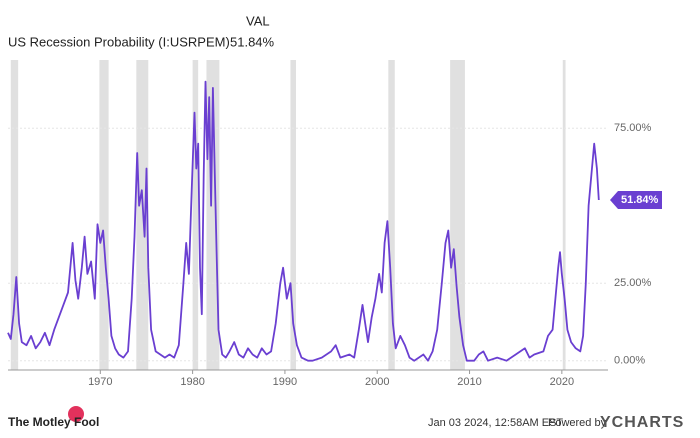 The height and width of the screenshot is (438, 700). What do you see at coordinates (285, 382) in the screenshot?
I see `x-tick-label: 1990` at bounding box center [285, 382].